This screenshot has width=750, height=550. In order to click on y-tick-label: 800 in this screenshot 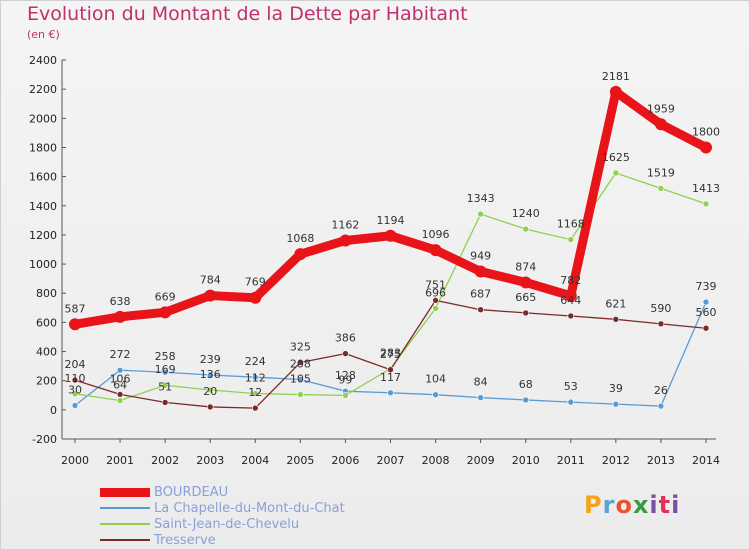, I will do `click(46, 293)`.